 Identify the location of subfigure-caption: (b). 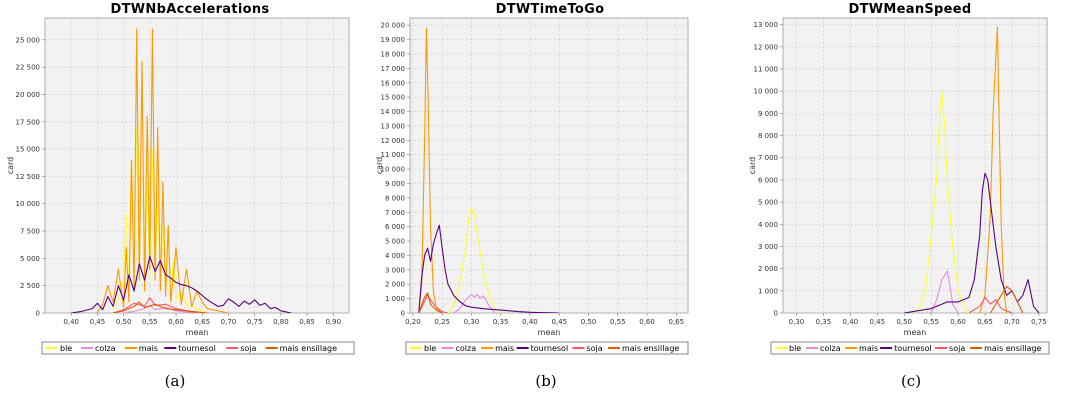
(545, 381).